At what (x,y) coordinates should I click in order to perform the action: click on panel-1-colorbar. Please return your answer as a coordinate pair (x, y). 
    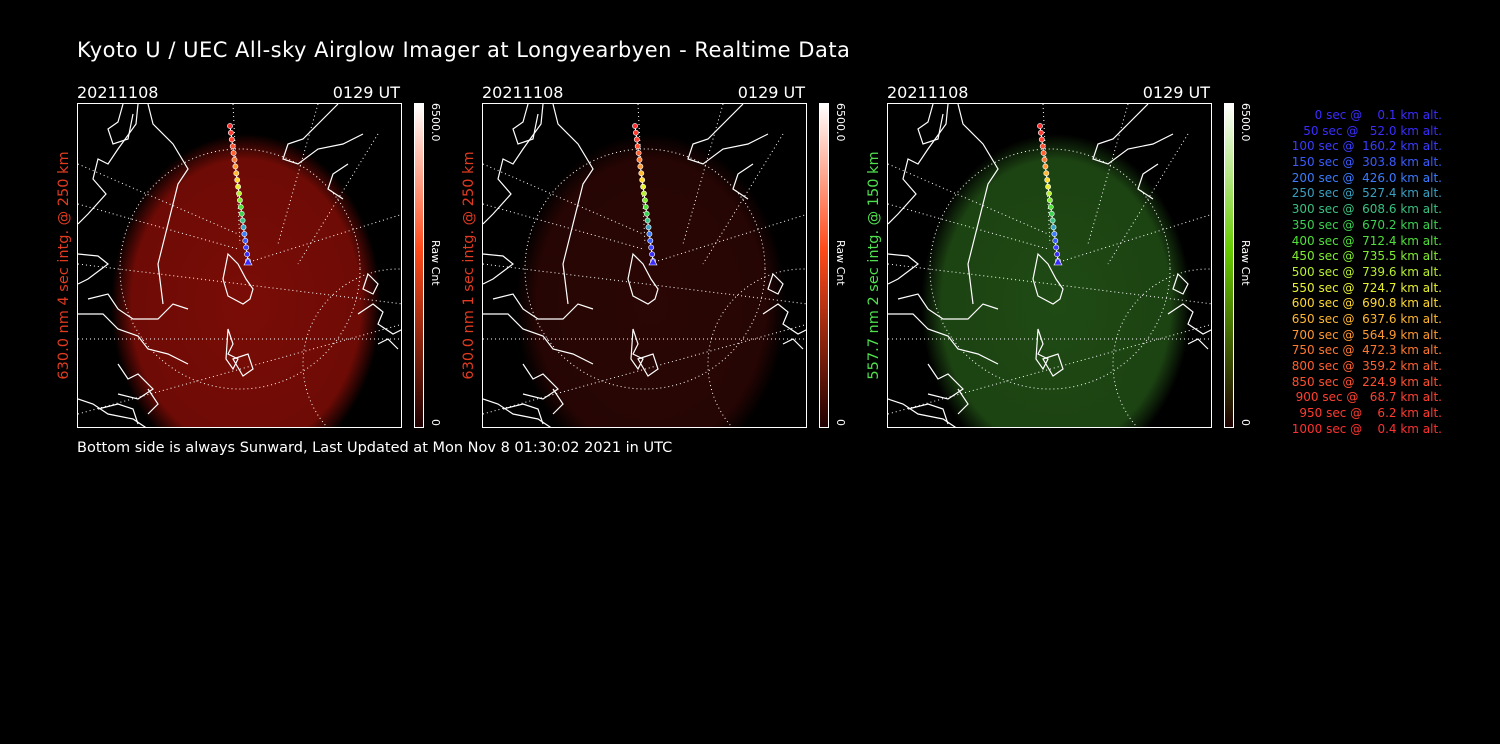
    Looking at the image, I should click on (419, 265).